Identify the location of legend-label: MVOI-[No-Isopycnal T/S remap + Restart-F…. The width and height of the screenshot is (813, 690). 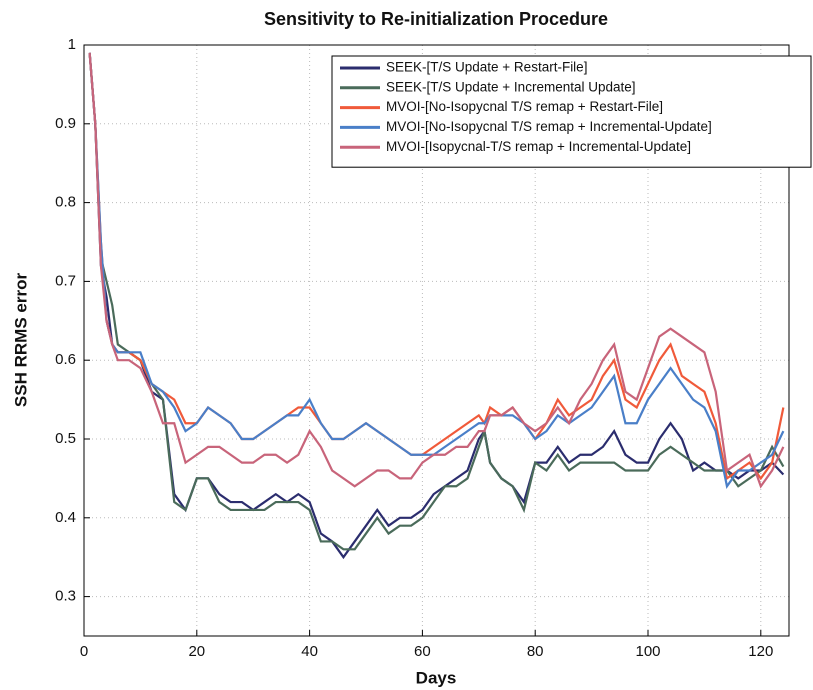
(524, 106).